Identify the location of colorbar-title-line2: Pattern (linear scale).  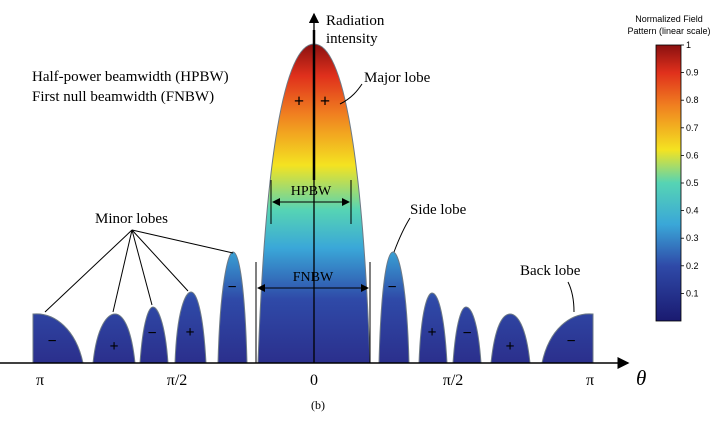
(668, 31).